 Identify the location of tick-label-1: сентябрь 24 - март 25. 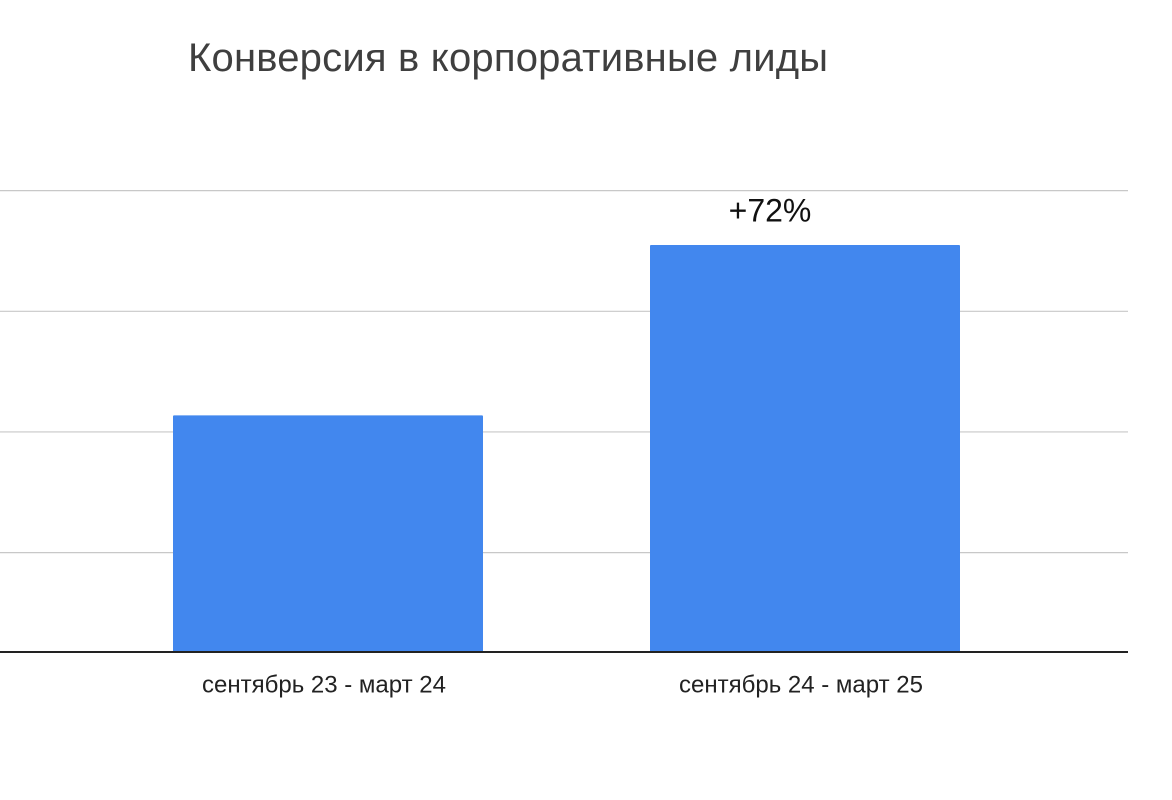
(801, 684).